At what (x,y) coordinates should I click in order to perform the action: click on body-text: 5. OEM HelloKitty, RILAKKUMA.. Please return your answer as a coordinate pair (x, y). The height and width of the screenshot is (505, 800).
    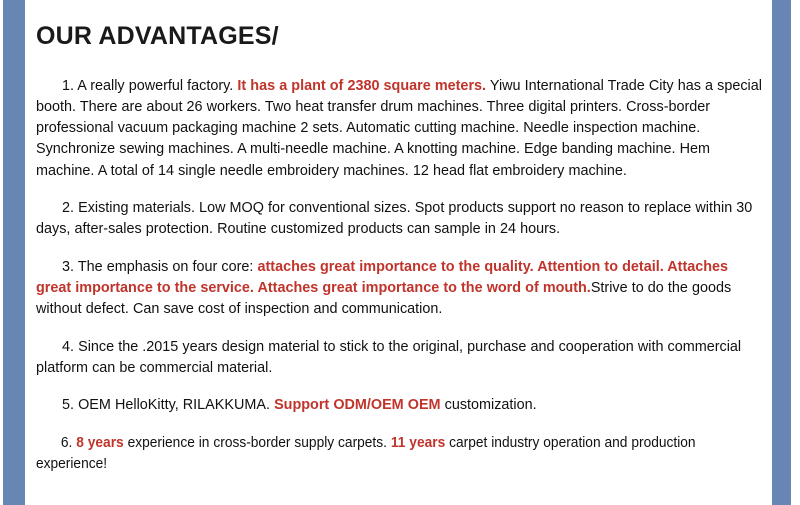
    Looking at the image, I should click on (168, 405).